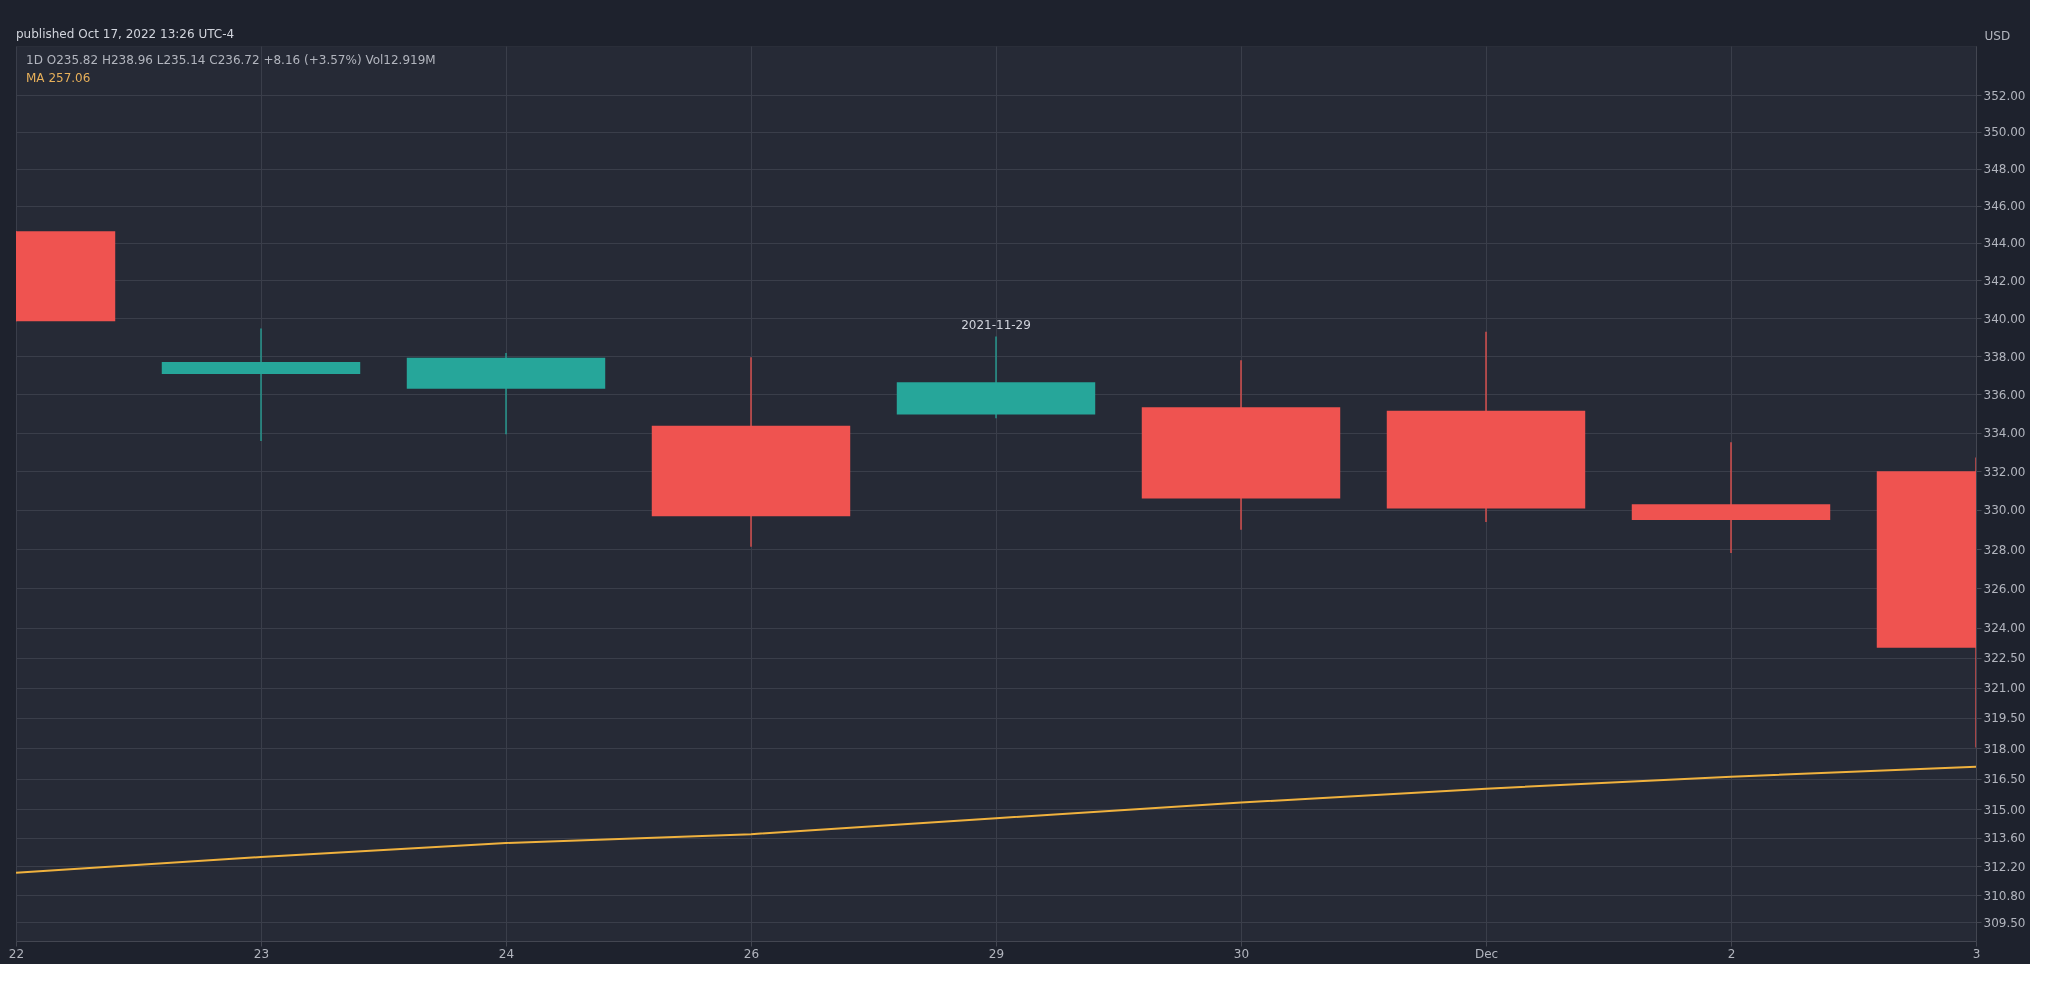 The image size is (2048, 987). Describe the element at coordinates (2004, 471) in the screenshot. I see `y-tick-label: 332.00` at that location.